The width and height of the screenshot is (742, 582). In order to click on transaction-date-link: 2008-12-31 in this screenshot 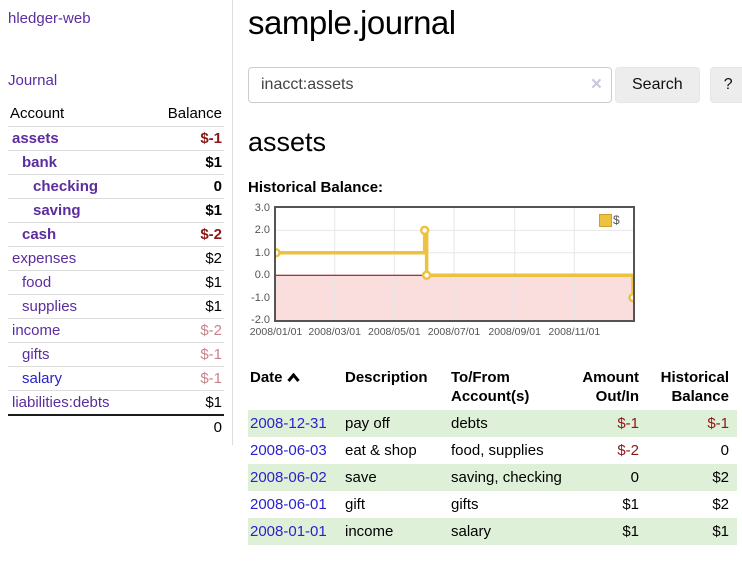, I will do `click(288, 423)`.